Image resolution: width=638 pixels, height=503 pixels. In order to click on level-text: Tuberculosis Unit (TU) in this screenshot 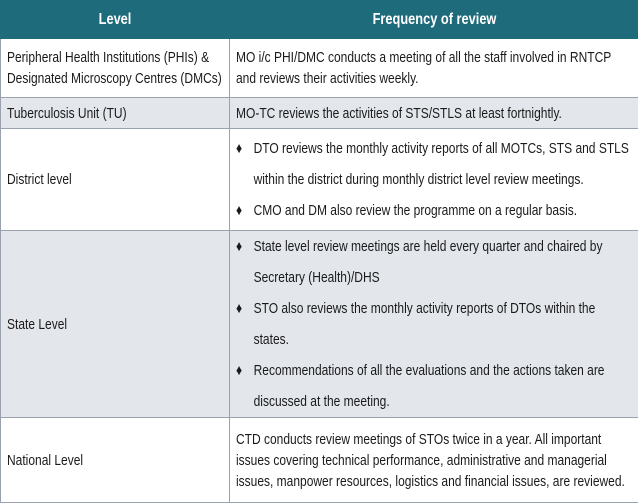, I will do `click(115, 113)`.